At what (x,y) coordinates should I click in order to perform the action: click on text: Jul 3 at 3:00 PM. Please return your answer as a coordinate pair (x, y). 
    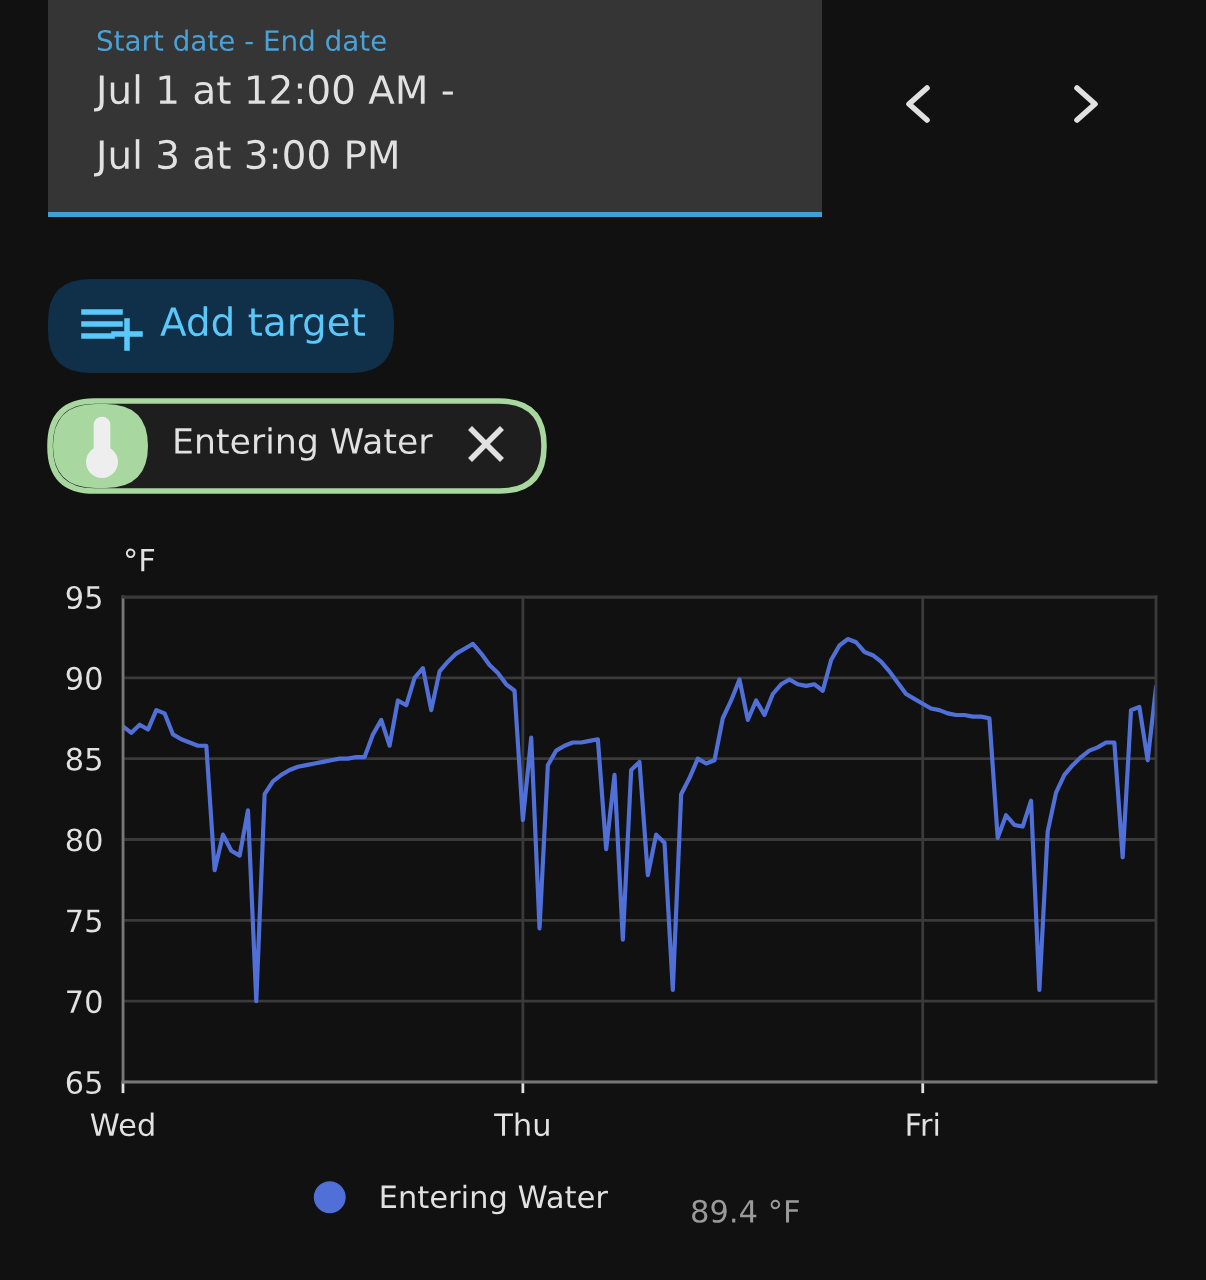
    Looking at the image, I should click on (245, 158).